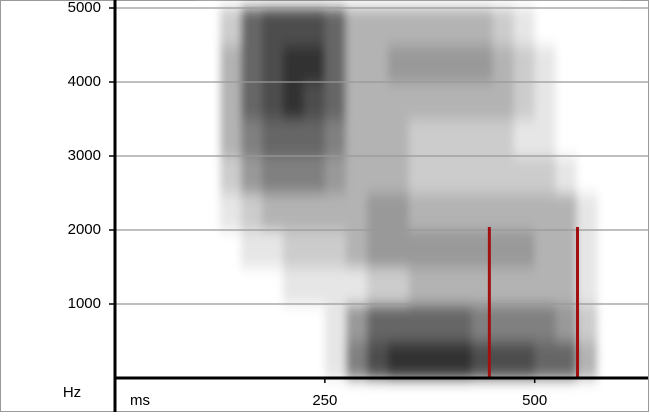 Image resolution: width=650 pixels, height=420 pixels. Describe the element at coordinates (84, 303) in the screenshot. I see `y-tick-label: 1000` at that location.